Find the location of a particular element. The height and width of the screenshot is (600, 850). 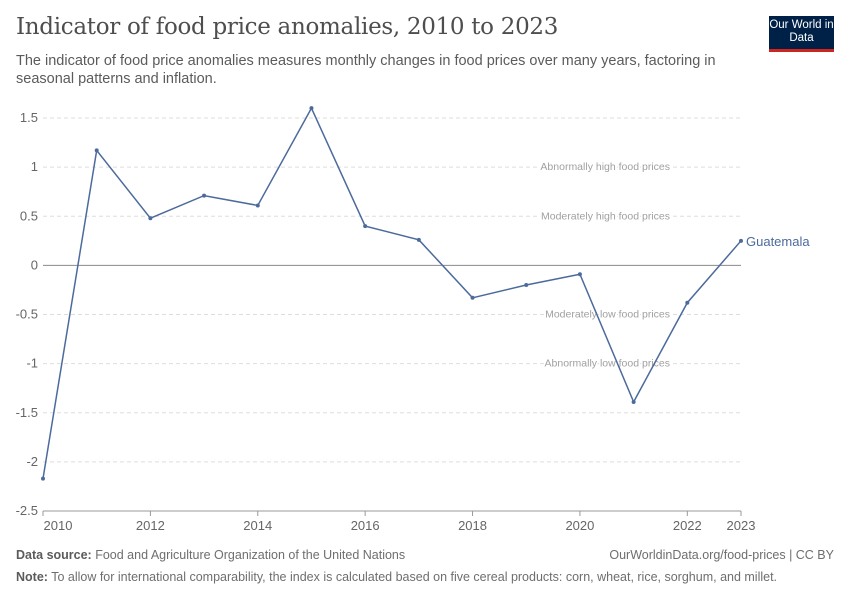

x-tick-label: 2014 is located at coordinates (257, 525).